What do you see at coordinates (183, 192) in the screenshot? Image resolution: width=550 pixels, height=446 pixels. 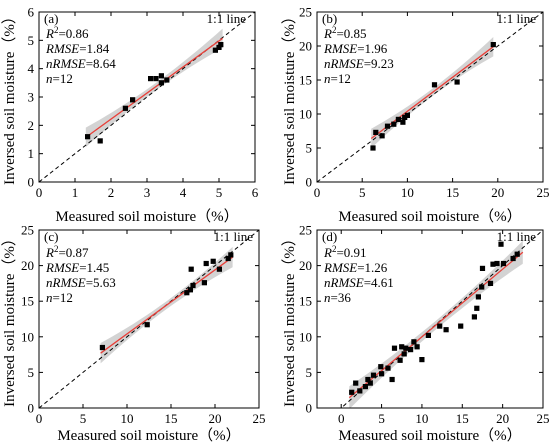 I see `x-tick-label: 4` at bounding box center [183, 192].